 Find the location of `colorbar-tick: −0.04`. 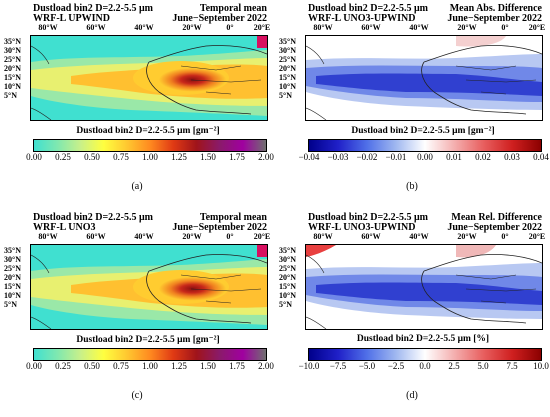

colorbar-tick: −0.04 is located at coordinates (309, 157).